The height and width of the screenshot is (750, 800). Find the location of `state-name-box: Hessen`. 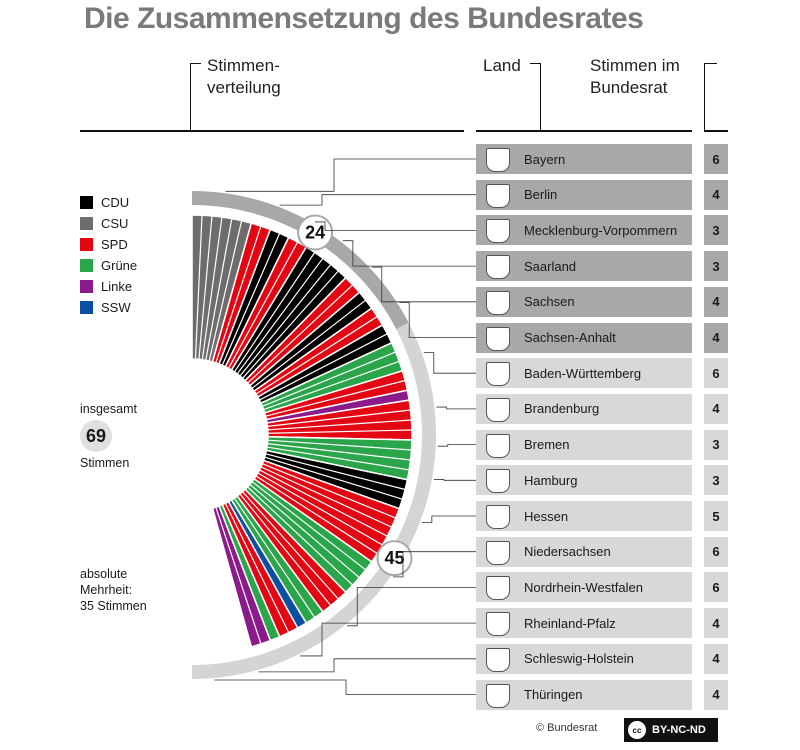

state-name-box: Hessen is located at coordinates (584, 516).